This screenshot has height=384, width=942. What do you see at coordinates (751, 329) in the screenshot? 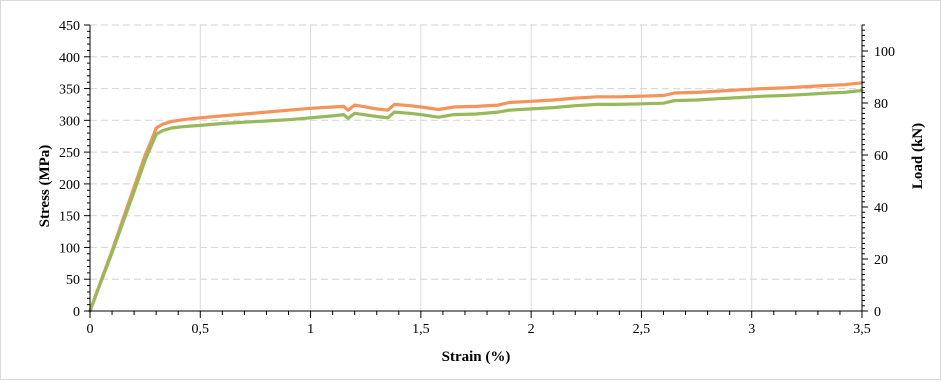
I see `x-tick-label: 3` at bounding box center [751, 329].